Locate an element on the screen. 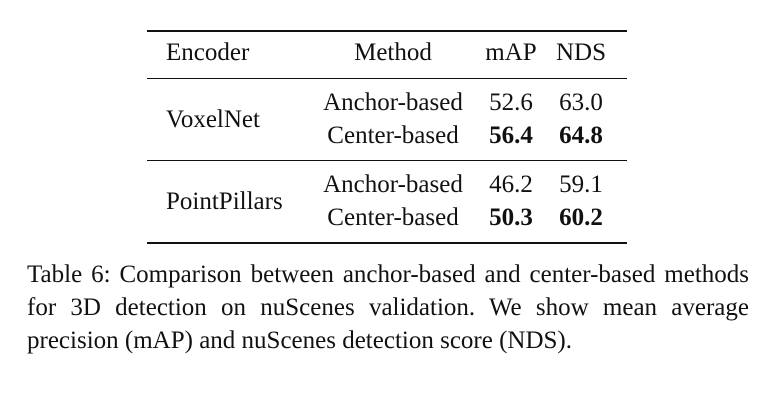 The image size is (767, 420). header-rule is located at coordinates (387, 78).